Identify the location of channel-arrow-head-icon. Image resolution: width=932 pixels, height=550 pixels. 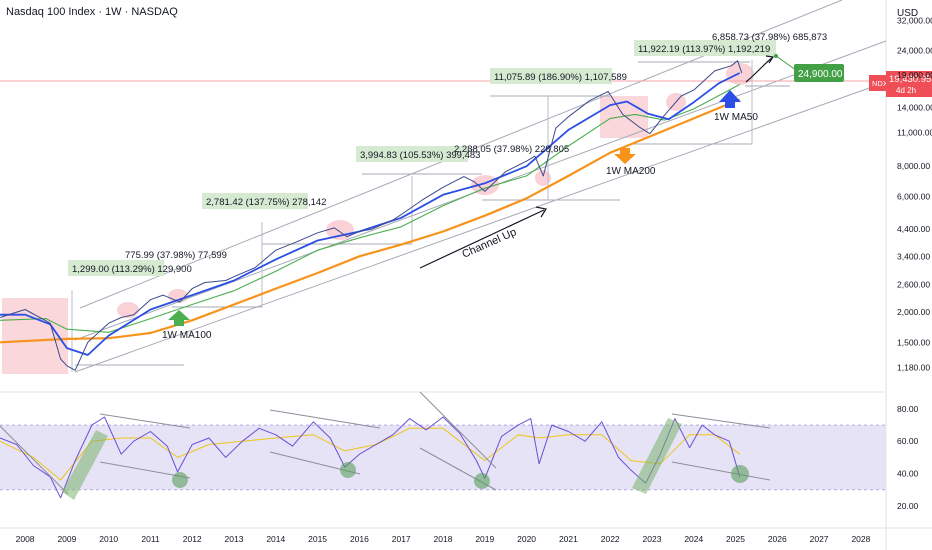
(541, 212).